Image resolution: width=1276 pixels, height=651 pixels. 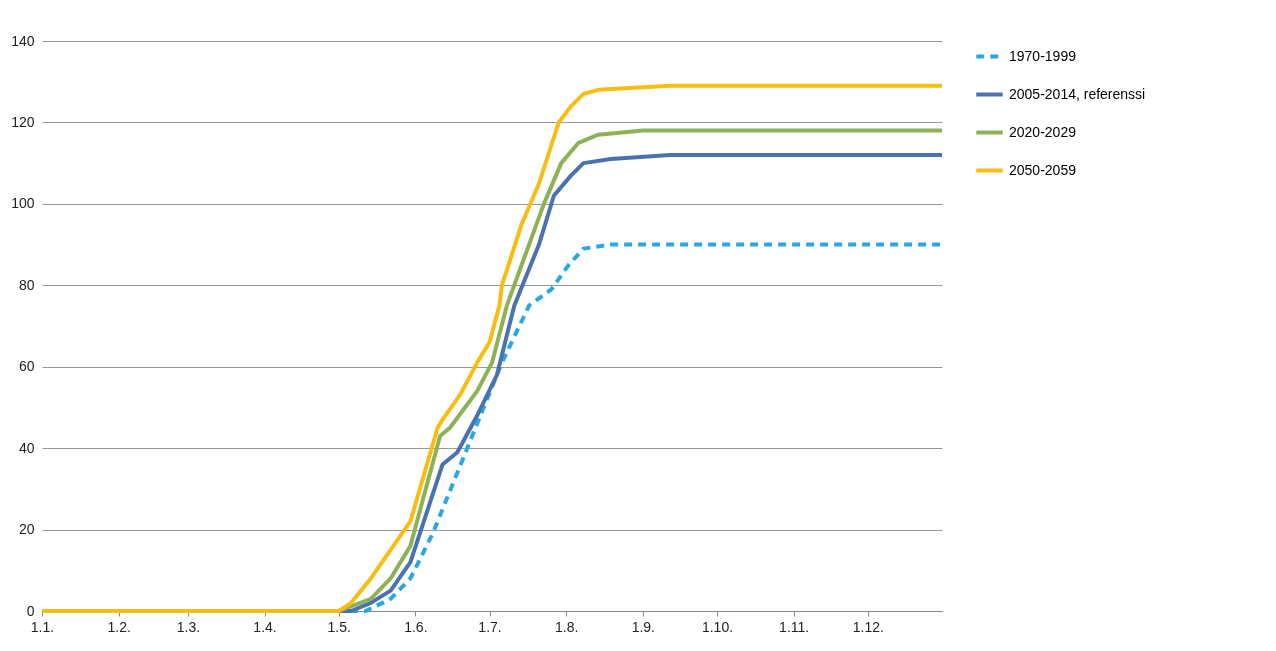 I want to click on y-tick-label: 0, so click(x=30, y=610).